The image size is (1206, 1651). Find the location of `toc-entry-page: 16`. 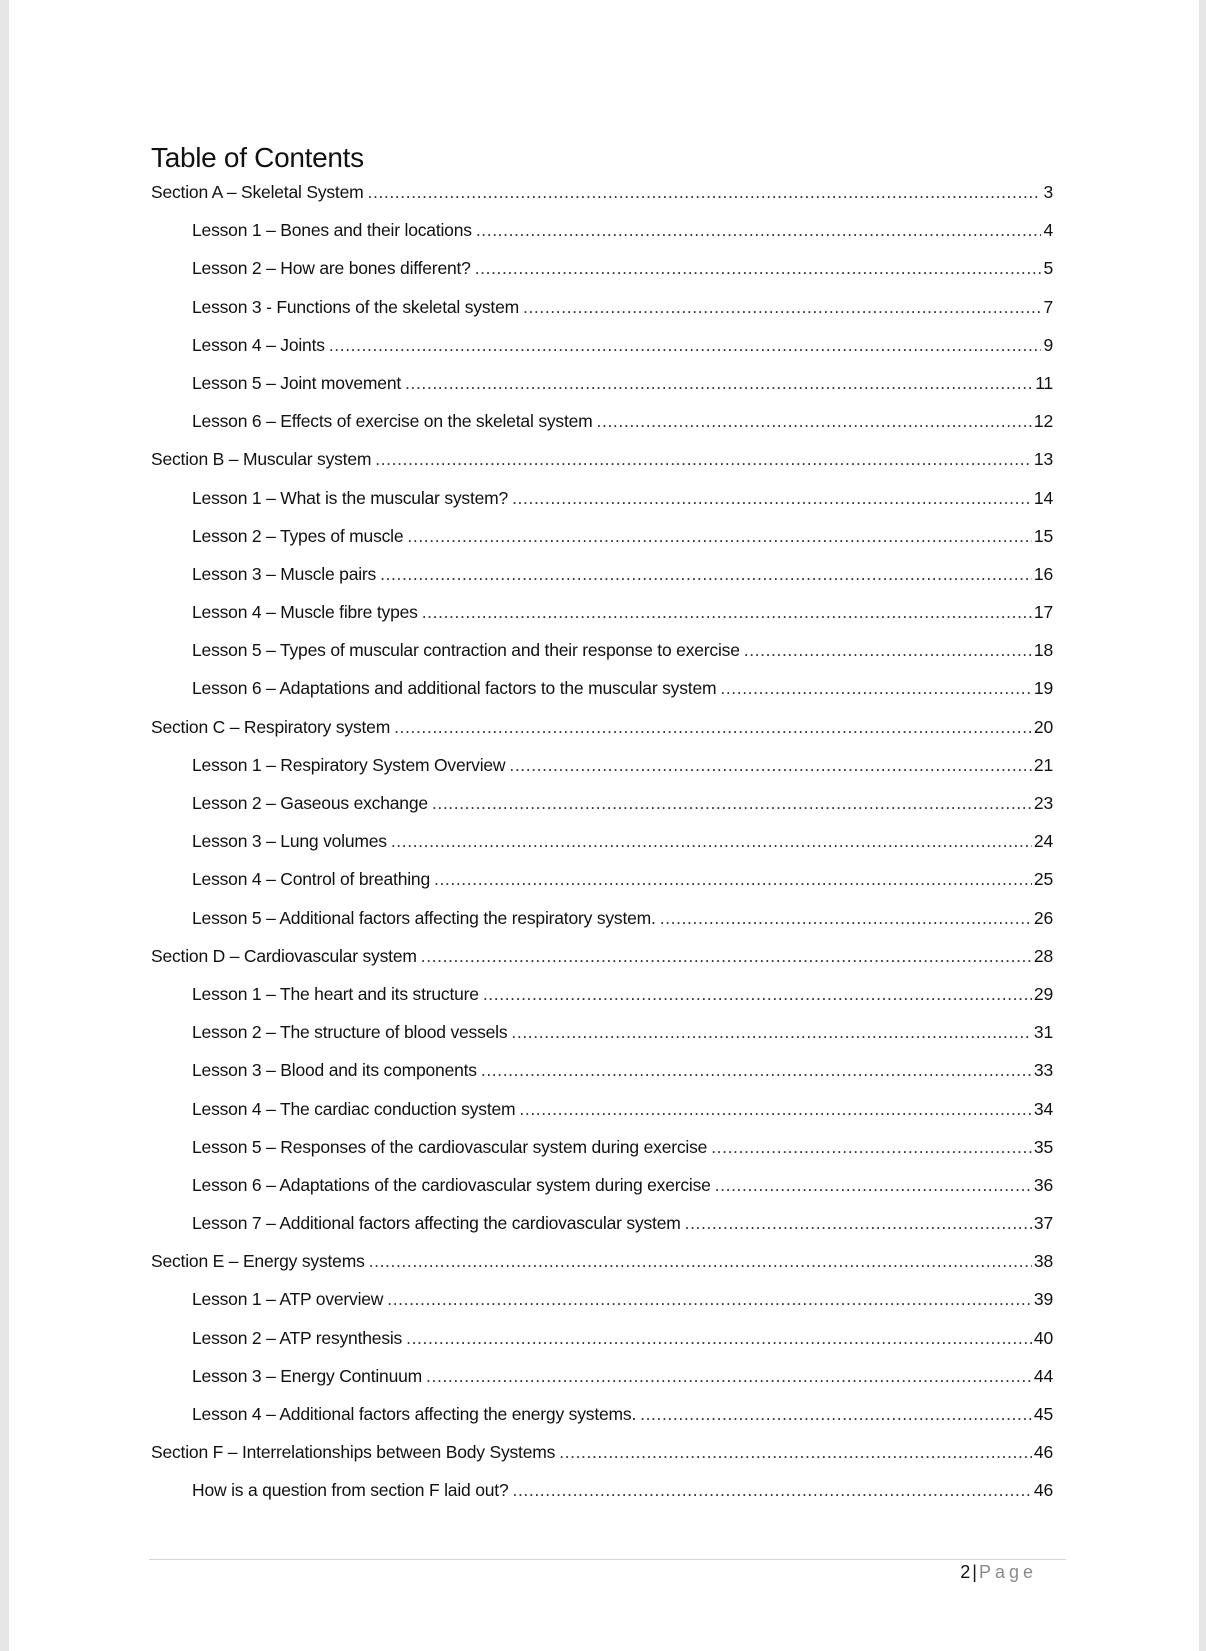

toc-entry-page: 16 is located at coordinates (1043, 573).